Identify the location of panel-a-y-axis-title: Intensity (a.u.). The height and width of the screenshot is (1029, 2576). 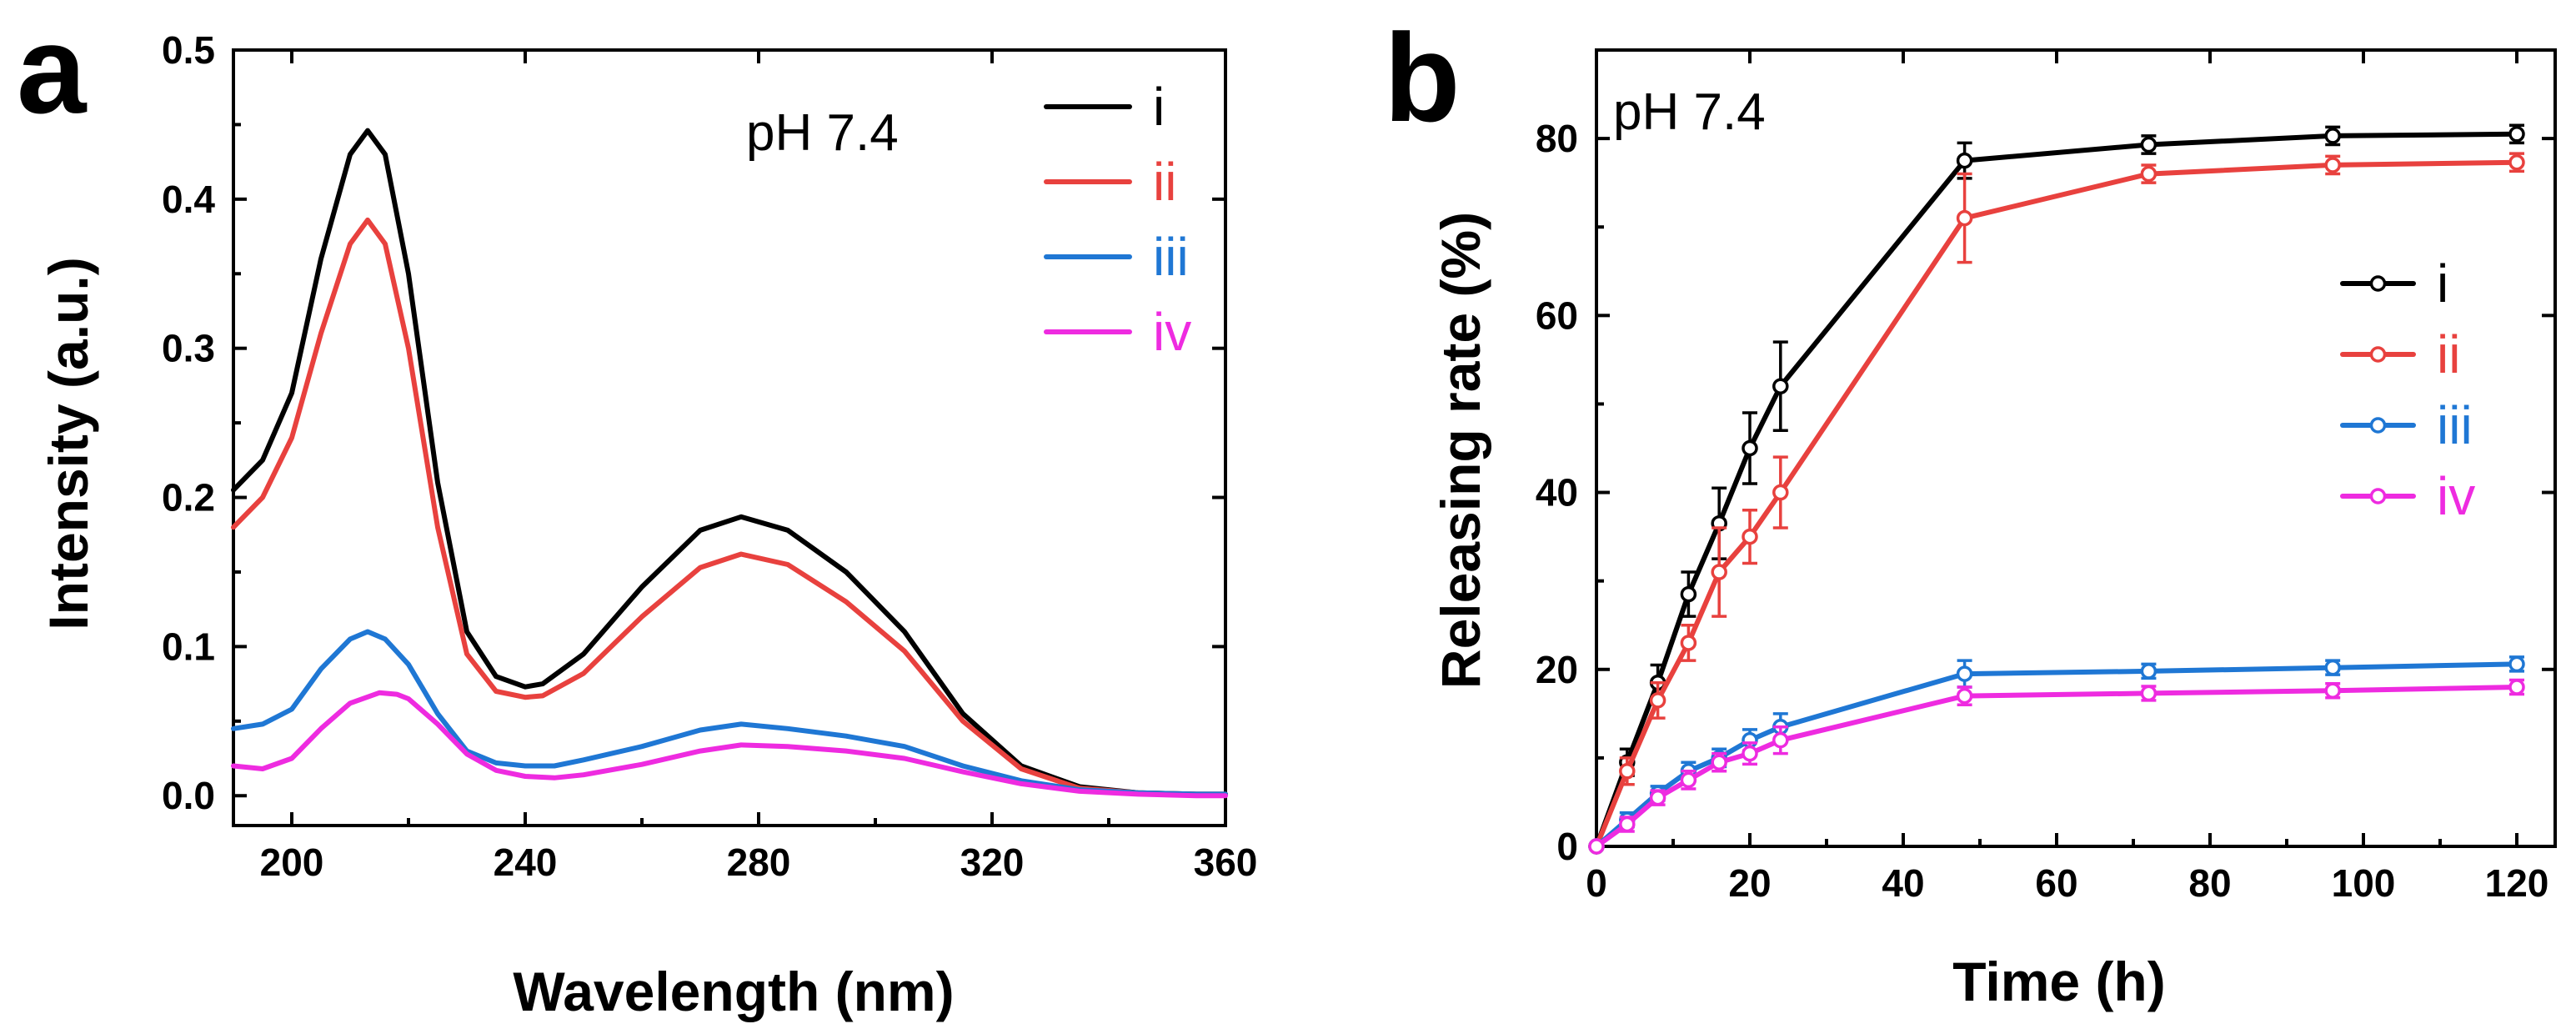
(68, 443).